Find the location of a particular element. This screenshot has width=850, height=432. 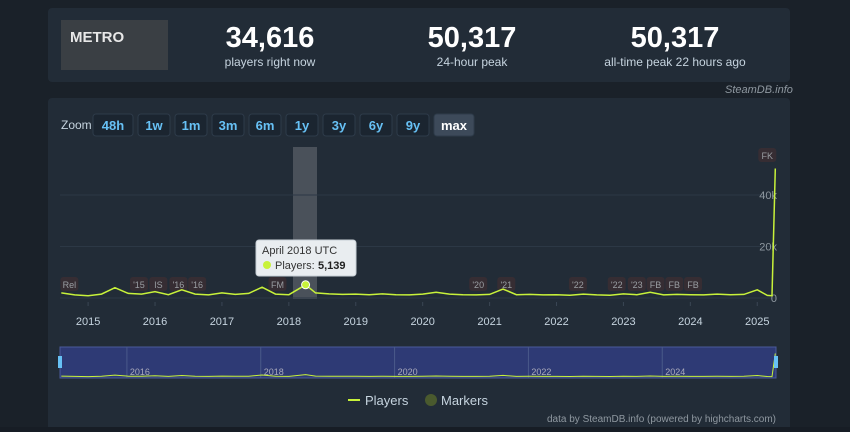

x-tick-label: 2018 is located at coordinates (289, 322).